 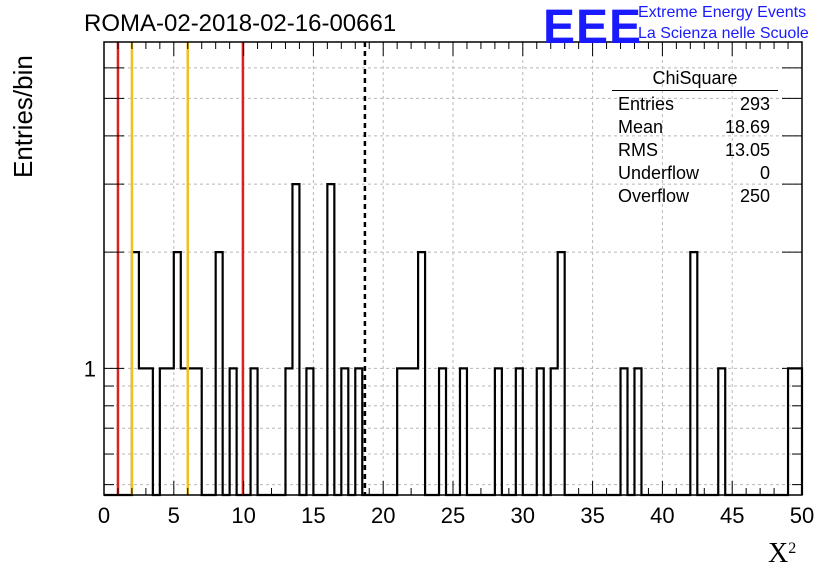 I want to click on x-axis-label: X2, so click(x=782, y=554).